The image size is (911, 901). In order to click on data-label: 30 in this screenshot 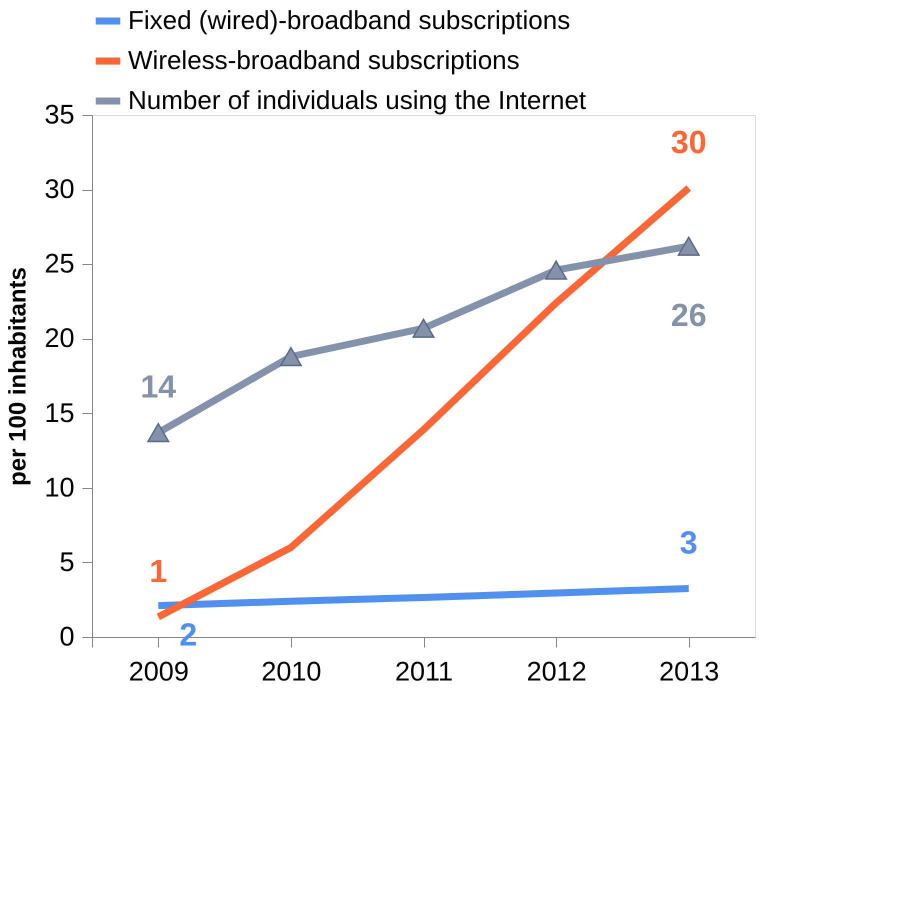, I will do `click(688, 142)`.